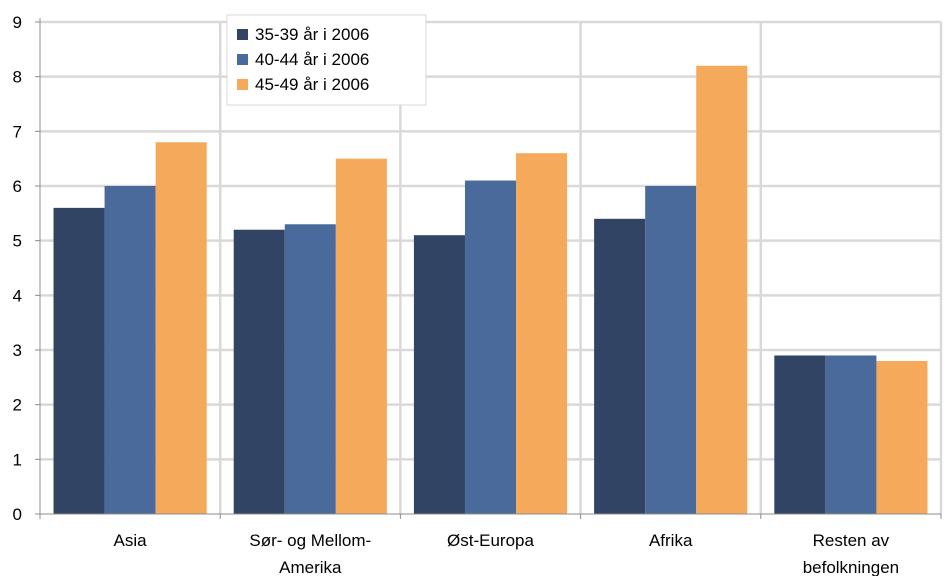 Image resolution: width=951 pixels, height=576 pixels. Describe the element at coordinates (17, 459) in the screenshot. I see `y-tick-label: 1` at that location.